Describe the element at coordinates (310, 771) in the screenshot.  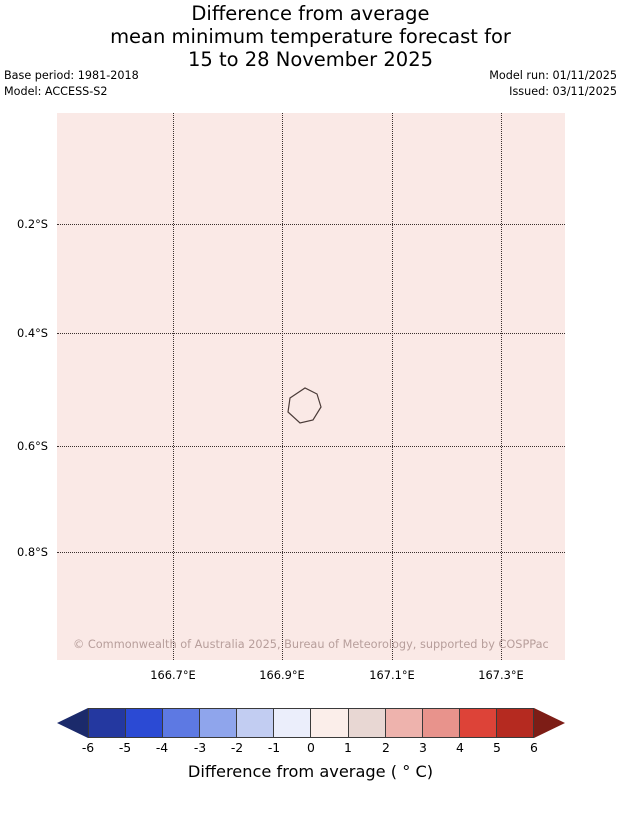
I see `colorbar-axis-label: Difference from average ( ° C)` at that location.